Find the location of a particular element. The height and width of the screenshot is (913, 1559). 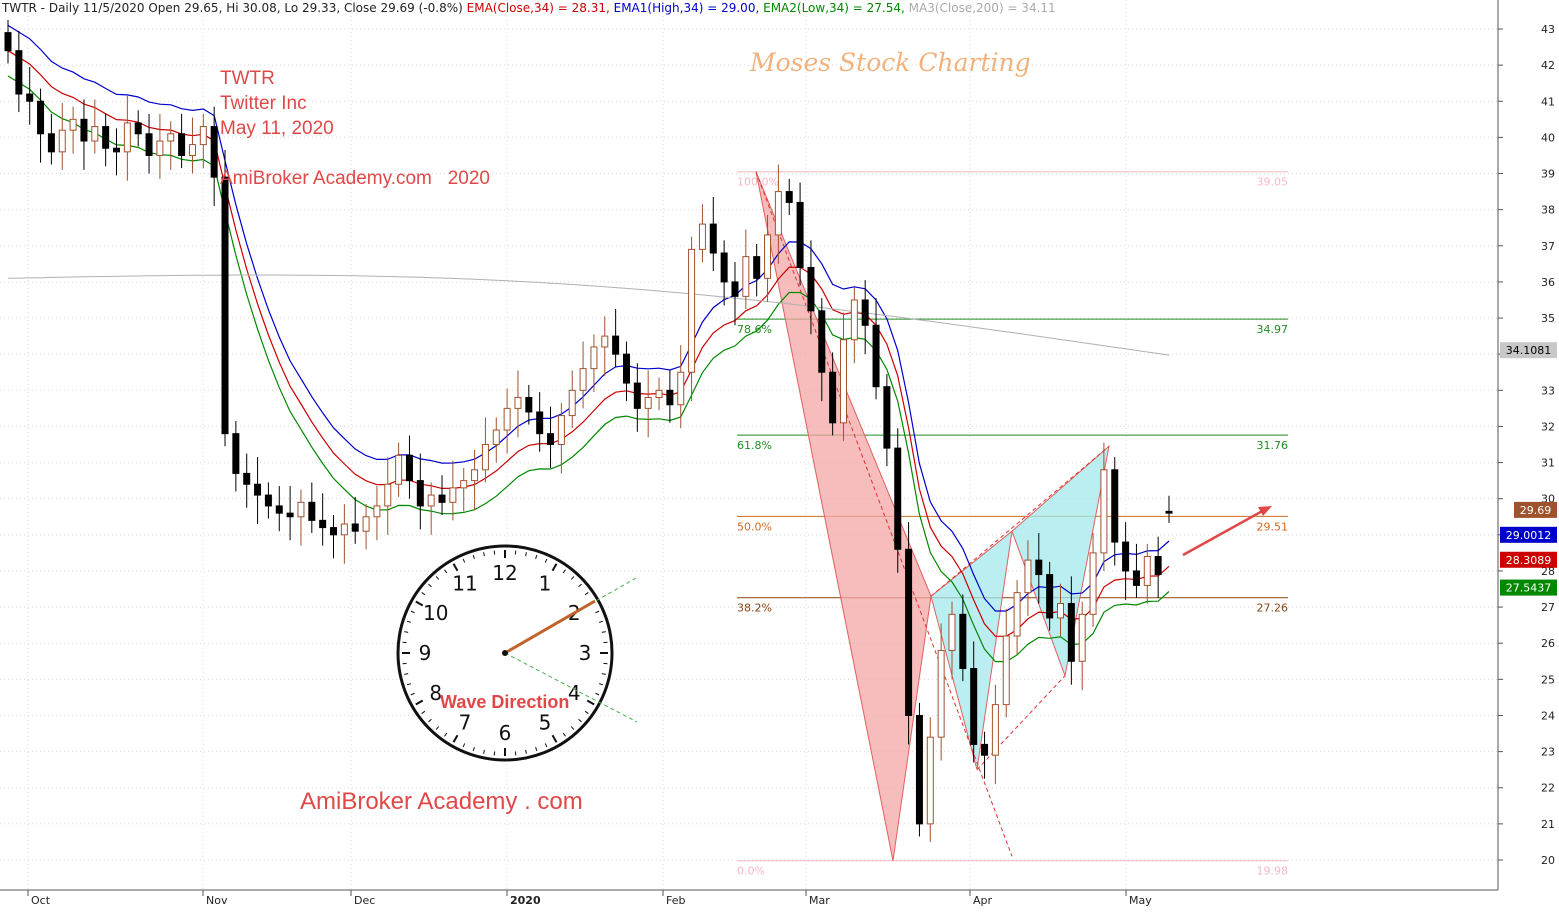

price-tick-label: 20 is located at coordinates (1548, 860).